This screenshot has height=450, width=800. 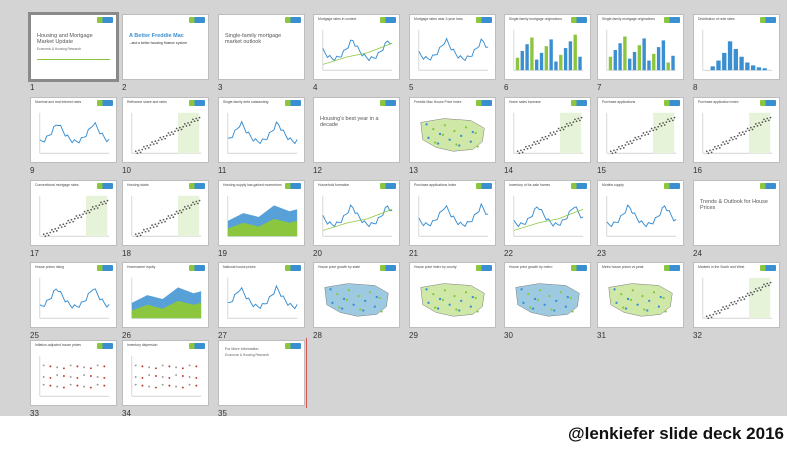 I want to click on slide-thumbnail-29: House price index by county, so click(x=452, y=295).